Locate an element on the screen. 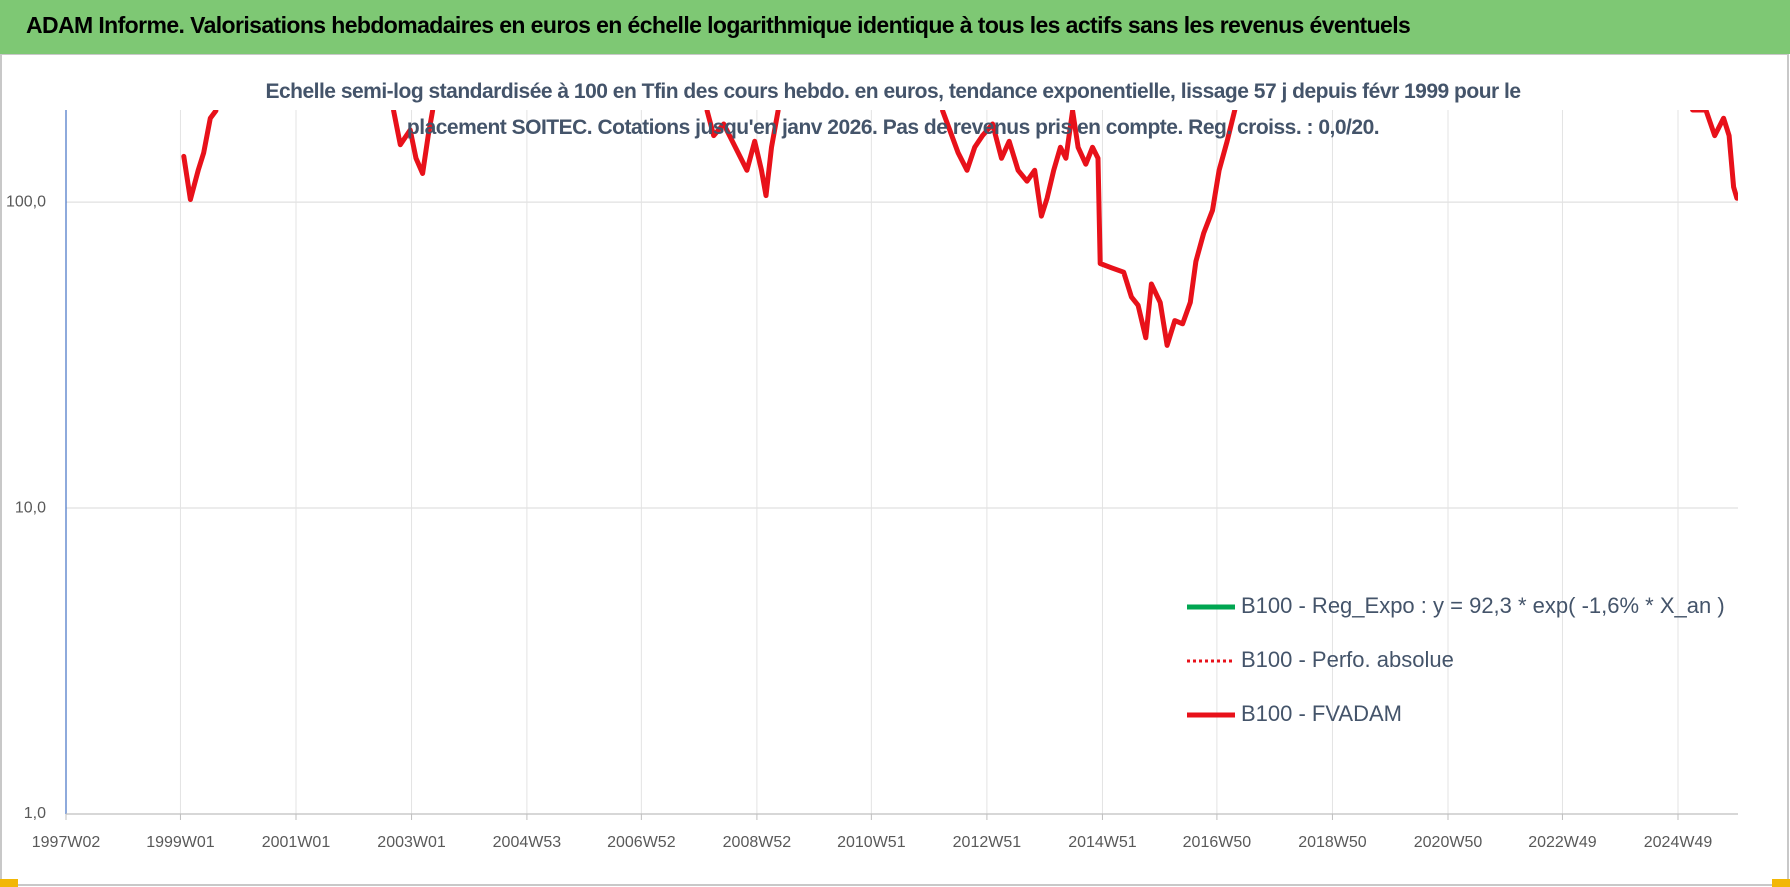 This screenshot has width=1790, height=887. x-tick-label: 2004W53 is located at coordinates (527, 842).